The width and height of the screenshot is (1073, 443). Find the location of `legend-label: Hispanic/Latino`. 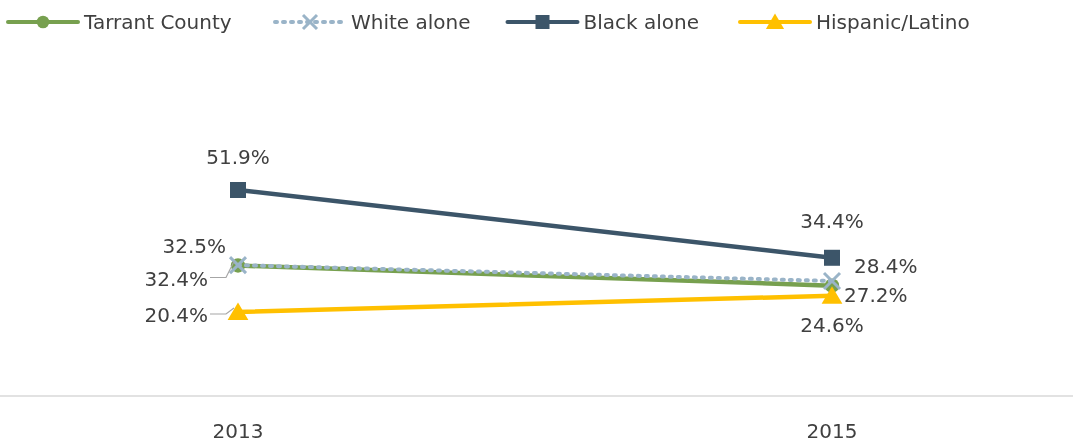

legend-label: Hispanic/Latino is located at coordinates (893, 22).